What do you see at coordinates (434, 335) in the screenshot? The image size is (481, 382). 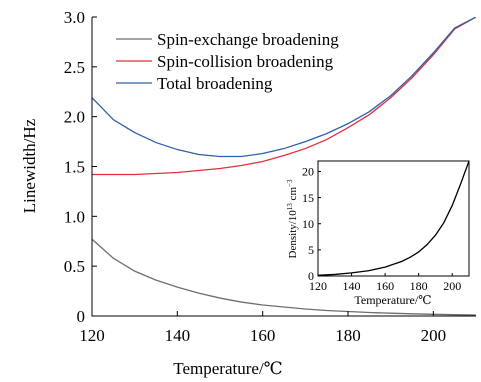 I see `main-x-tick-label: 200` at bounding box center [434, 335].